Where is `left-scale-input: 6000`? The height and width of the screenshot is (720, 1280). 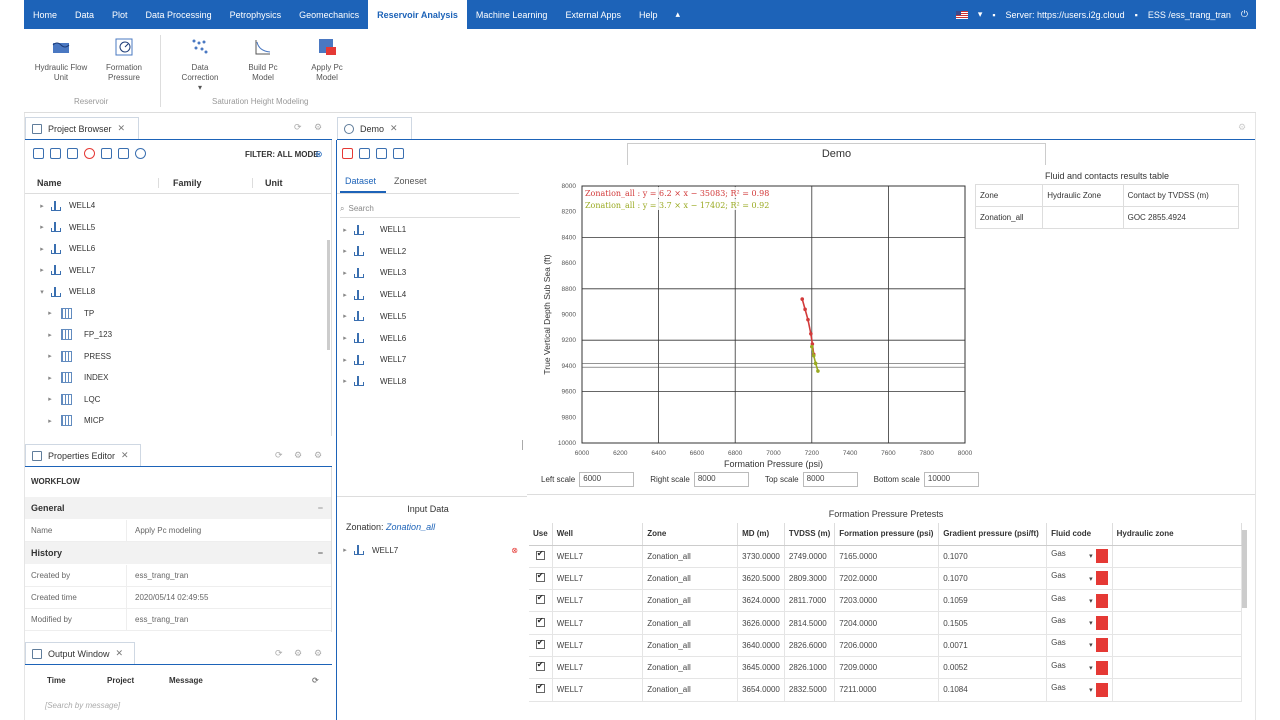
left-scale-input: 6000 is located at coordinates (607, 479).